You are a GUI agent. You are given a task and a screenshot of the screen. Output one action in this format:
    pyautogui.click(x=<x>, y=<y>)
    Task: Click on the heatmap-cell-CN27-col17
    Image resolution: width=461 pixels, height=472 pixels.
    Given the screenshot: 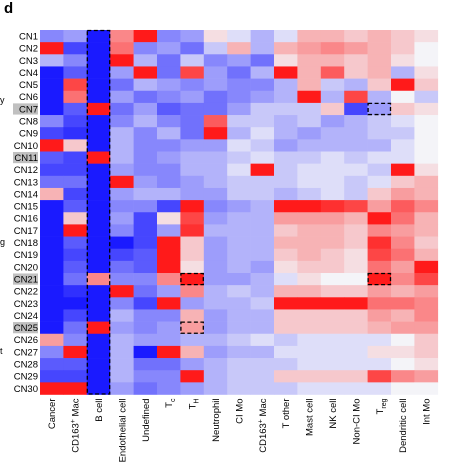 What is the action you would take?
    pyautogui.click(x=426, y=352)
    